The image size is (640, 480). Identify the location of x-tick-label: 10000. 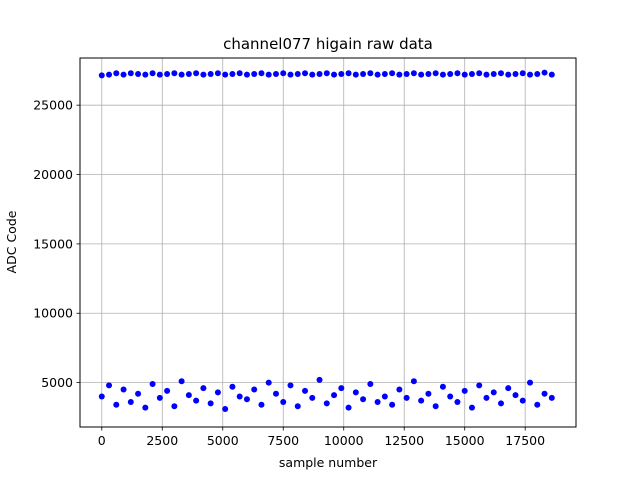
(344, 440).